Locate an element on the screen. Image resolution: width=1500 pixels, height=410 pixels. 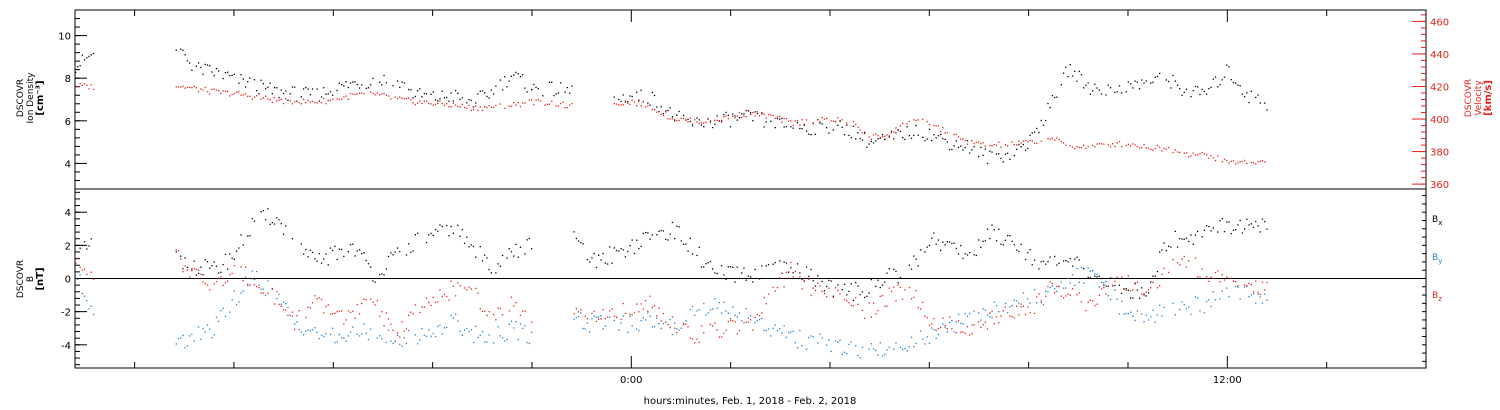
b-tick-label: -2 is located at coordinates (66, 313).